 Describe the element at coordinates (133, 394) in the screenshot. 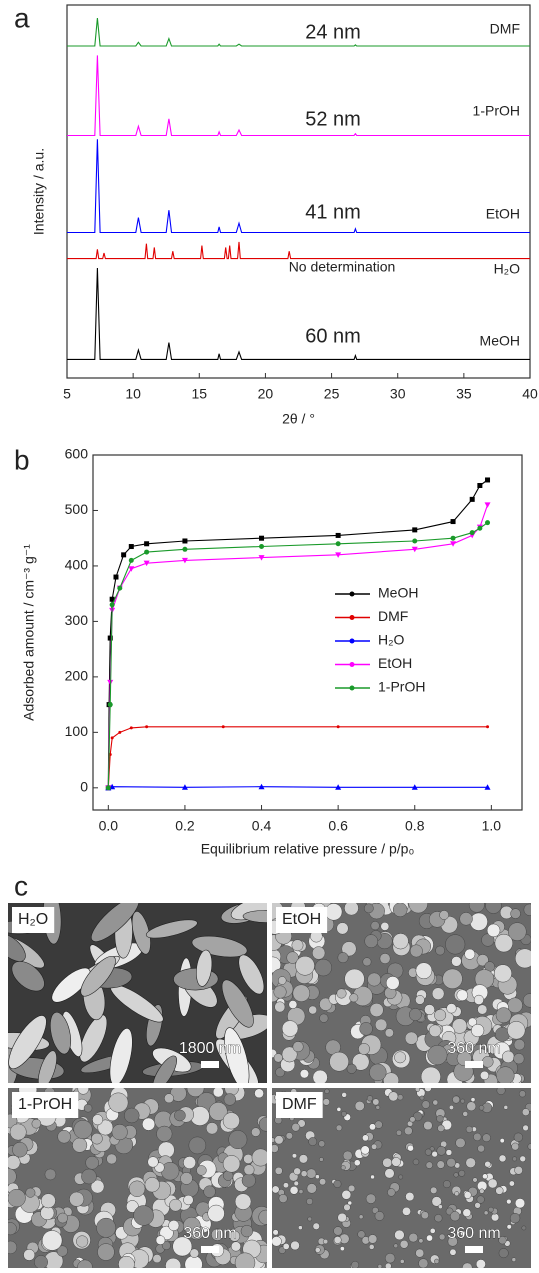

I see `x-tick-label: 10` at that location.